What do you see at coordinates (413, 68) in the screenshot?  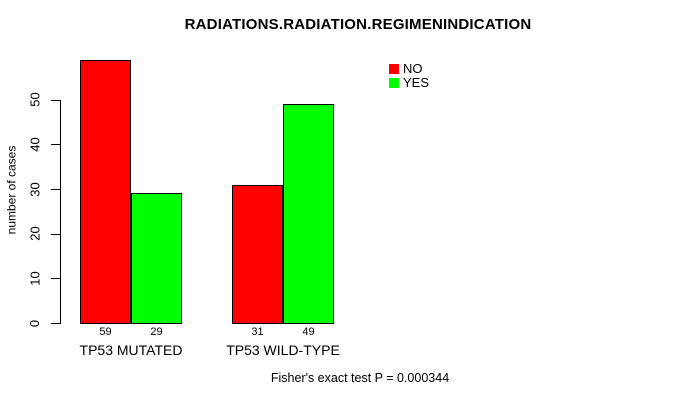 I see `legend-label: NO` at bounding box center [413, 68].